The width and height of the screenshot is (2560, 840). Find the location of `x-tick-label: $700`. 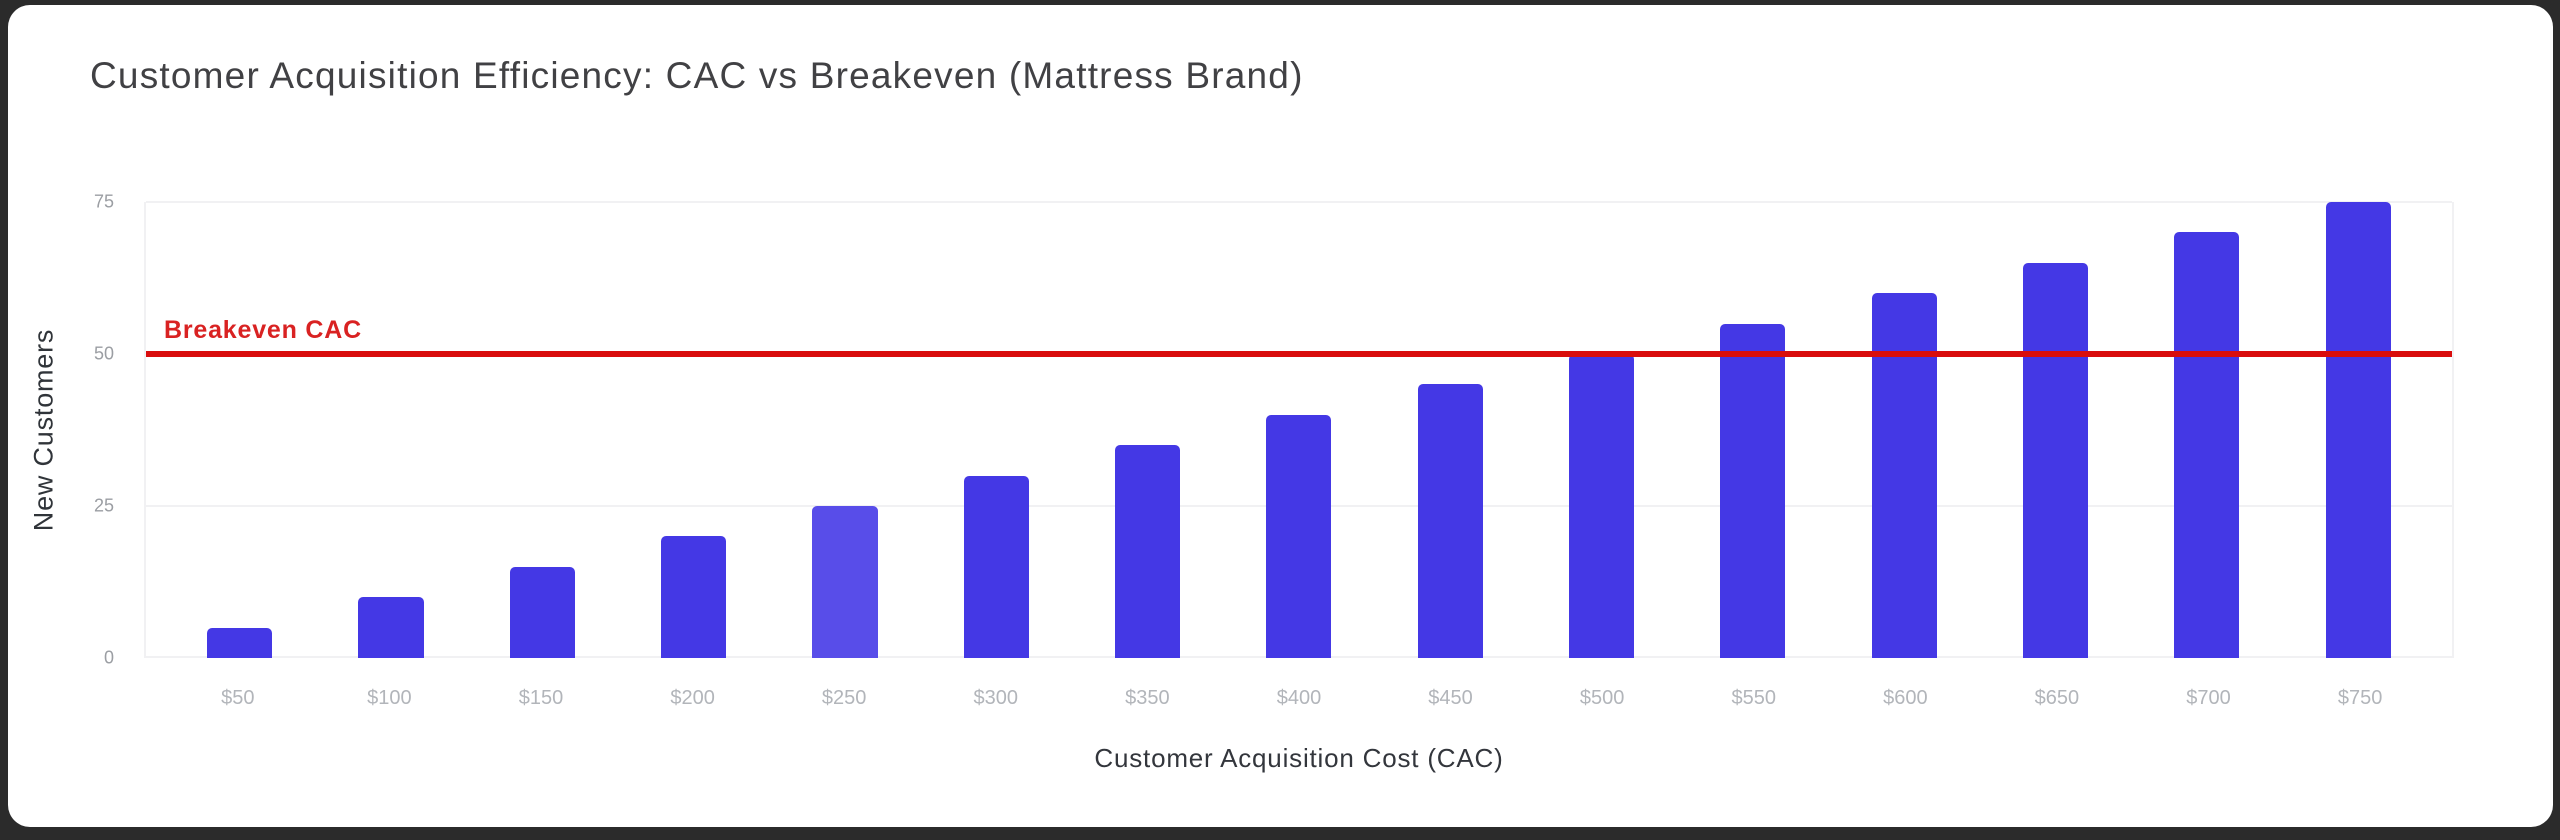

x-tick-label: $700 is located at coordinates (2208, 698).